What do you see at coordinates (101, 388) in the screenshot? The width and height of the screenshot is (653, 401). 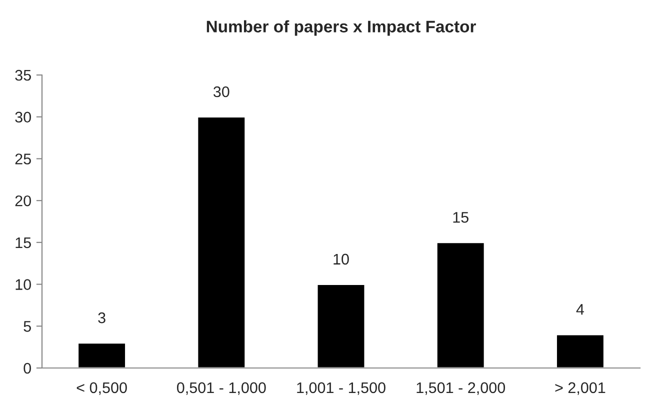 I see `x-tick-label: < 0,500` at bounding box center [101, 388].